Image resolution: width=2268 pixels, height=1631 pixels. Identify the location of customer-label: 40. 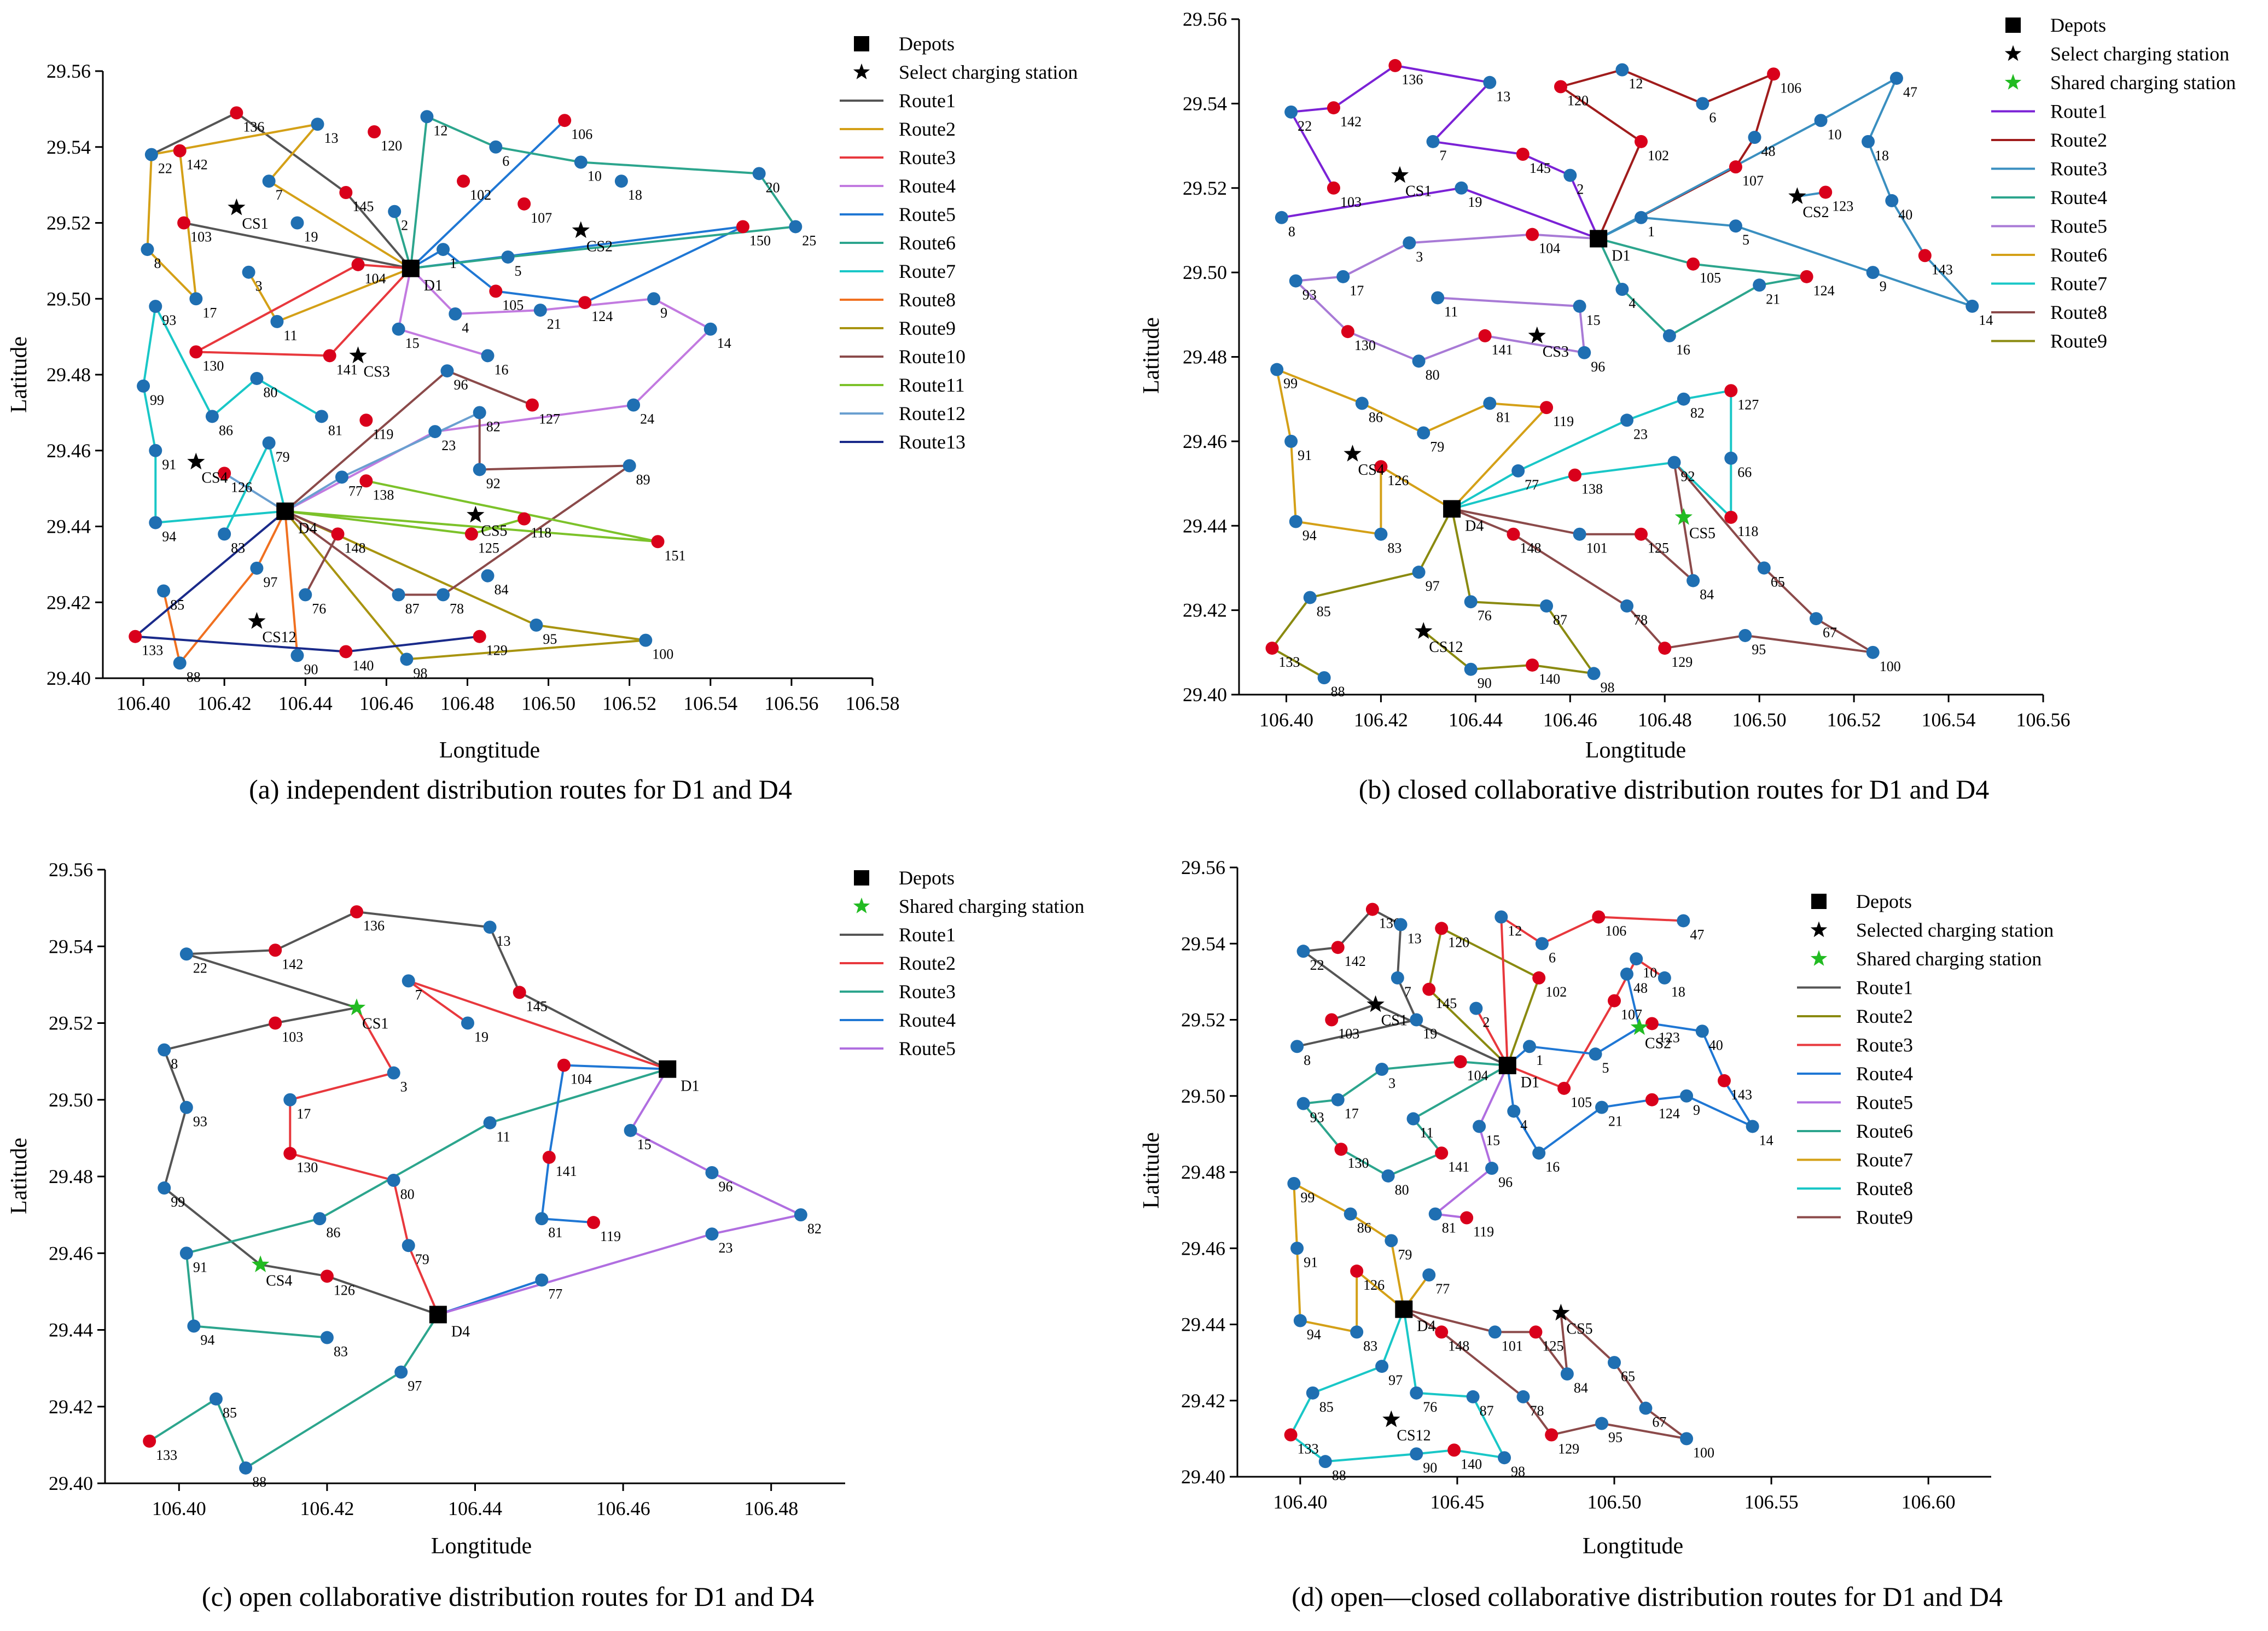
(1716, 1045).